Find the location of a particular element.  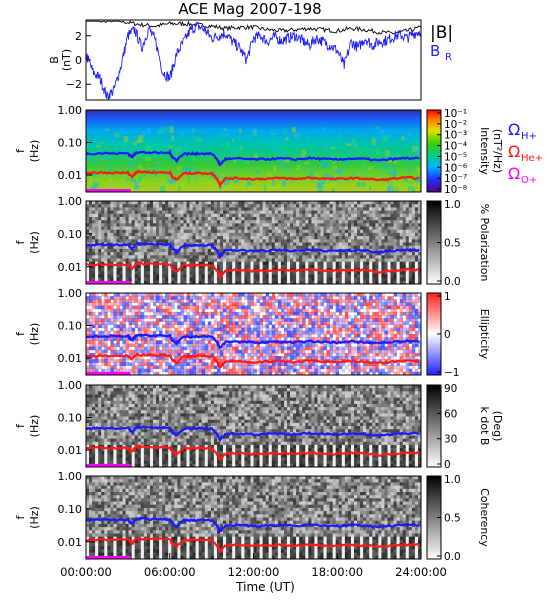

side-label-omega: Ω is located at coordinates (514, 151).